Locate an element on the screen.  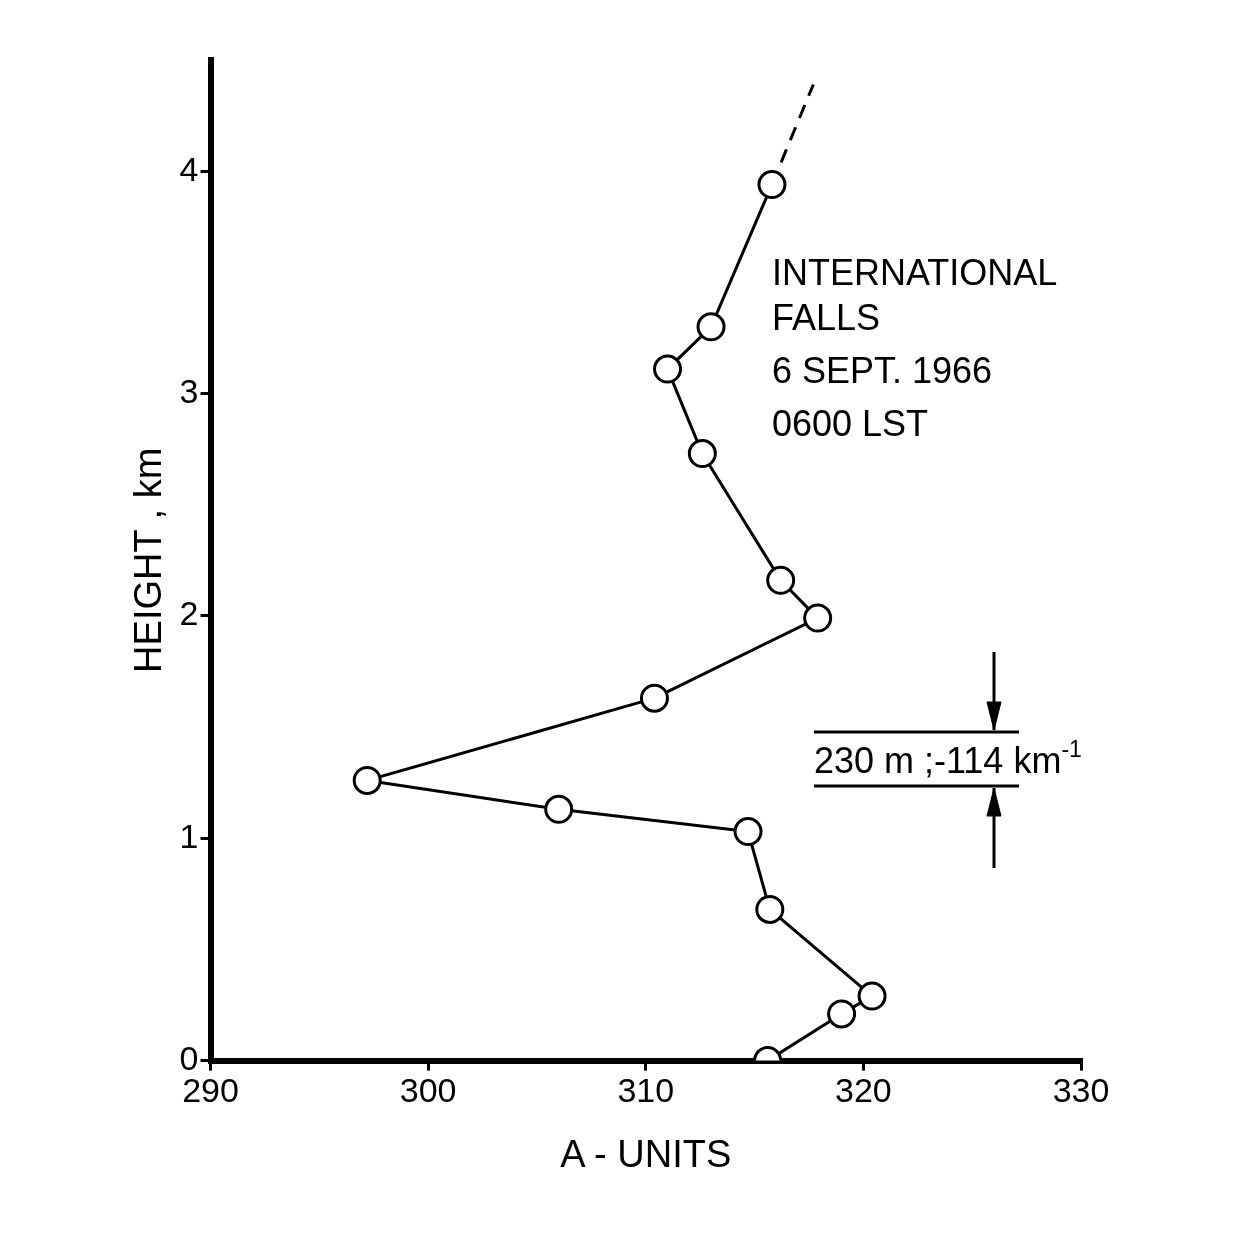
y-tick-label: 2 is located at coordinates (189, 613).